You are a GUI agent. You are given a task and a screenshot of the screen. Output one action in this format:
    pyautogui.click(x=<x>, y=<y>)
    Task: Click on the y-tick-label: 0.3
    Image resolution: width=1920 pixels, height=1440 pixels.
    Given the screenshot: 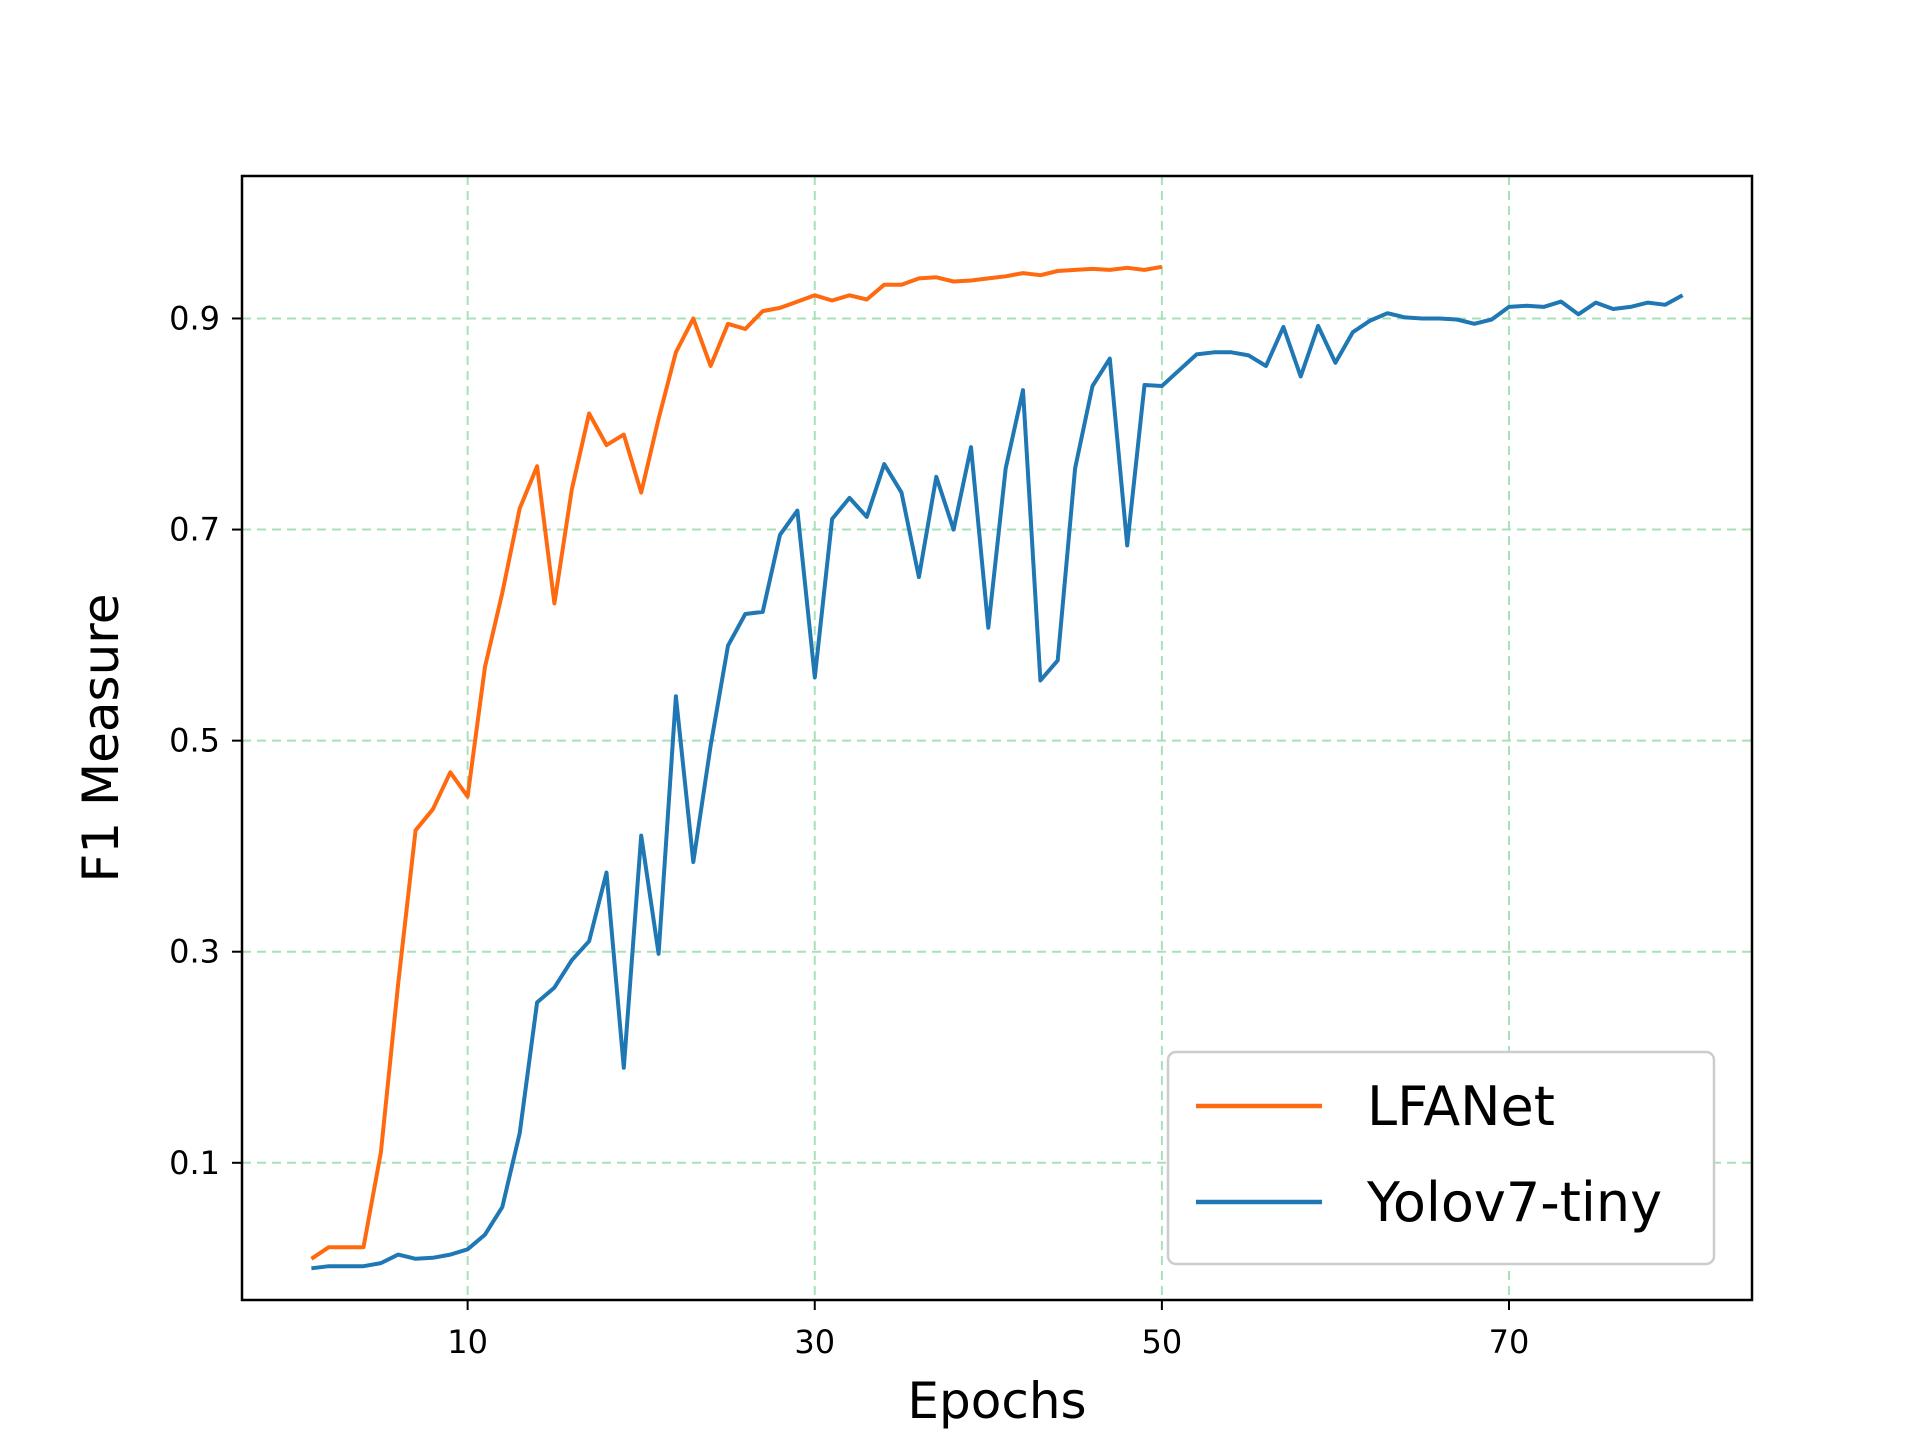 What is the action you would take?
    pyautogui.click(x=194, y=952)
    